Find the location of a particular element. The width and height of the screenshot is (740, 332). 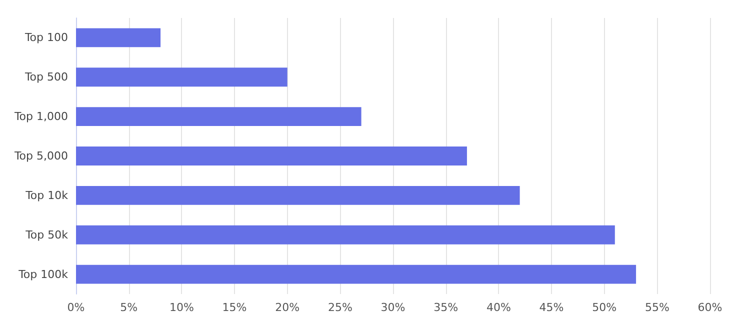

x-tick-label: 15% is located at coordinates (234, 307).